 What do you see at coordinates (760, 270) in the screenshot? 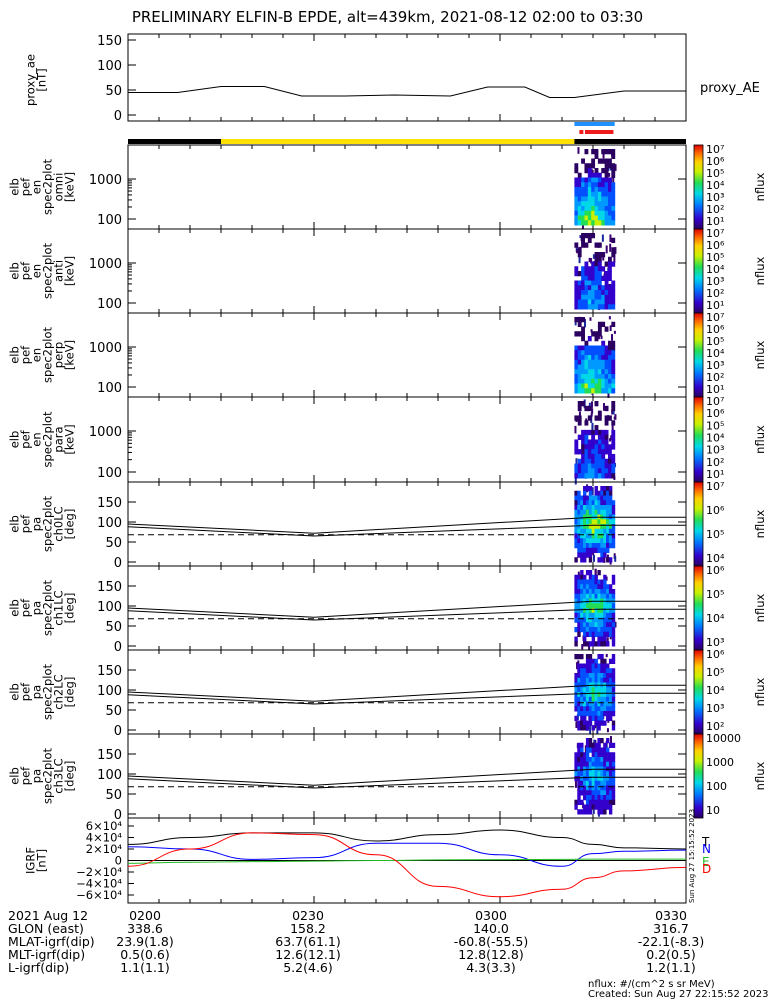
I see `colorbar-unit-label: nflux` at bounding box center [760, 270].